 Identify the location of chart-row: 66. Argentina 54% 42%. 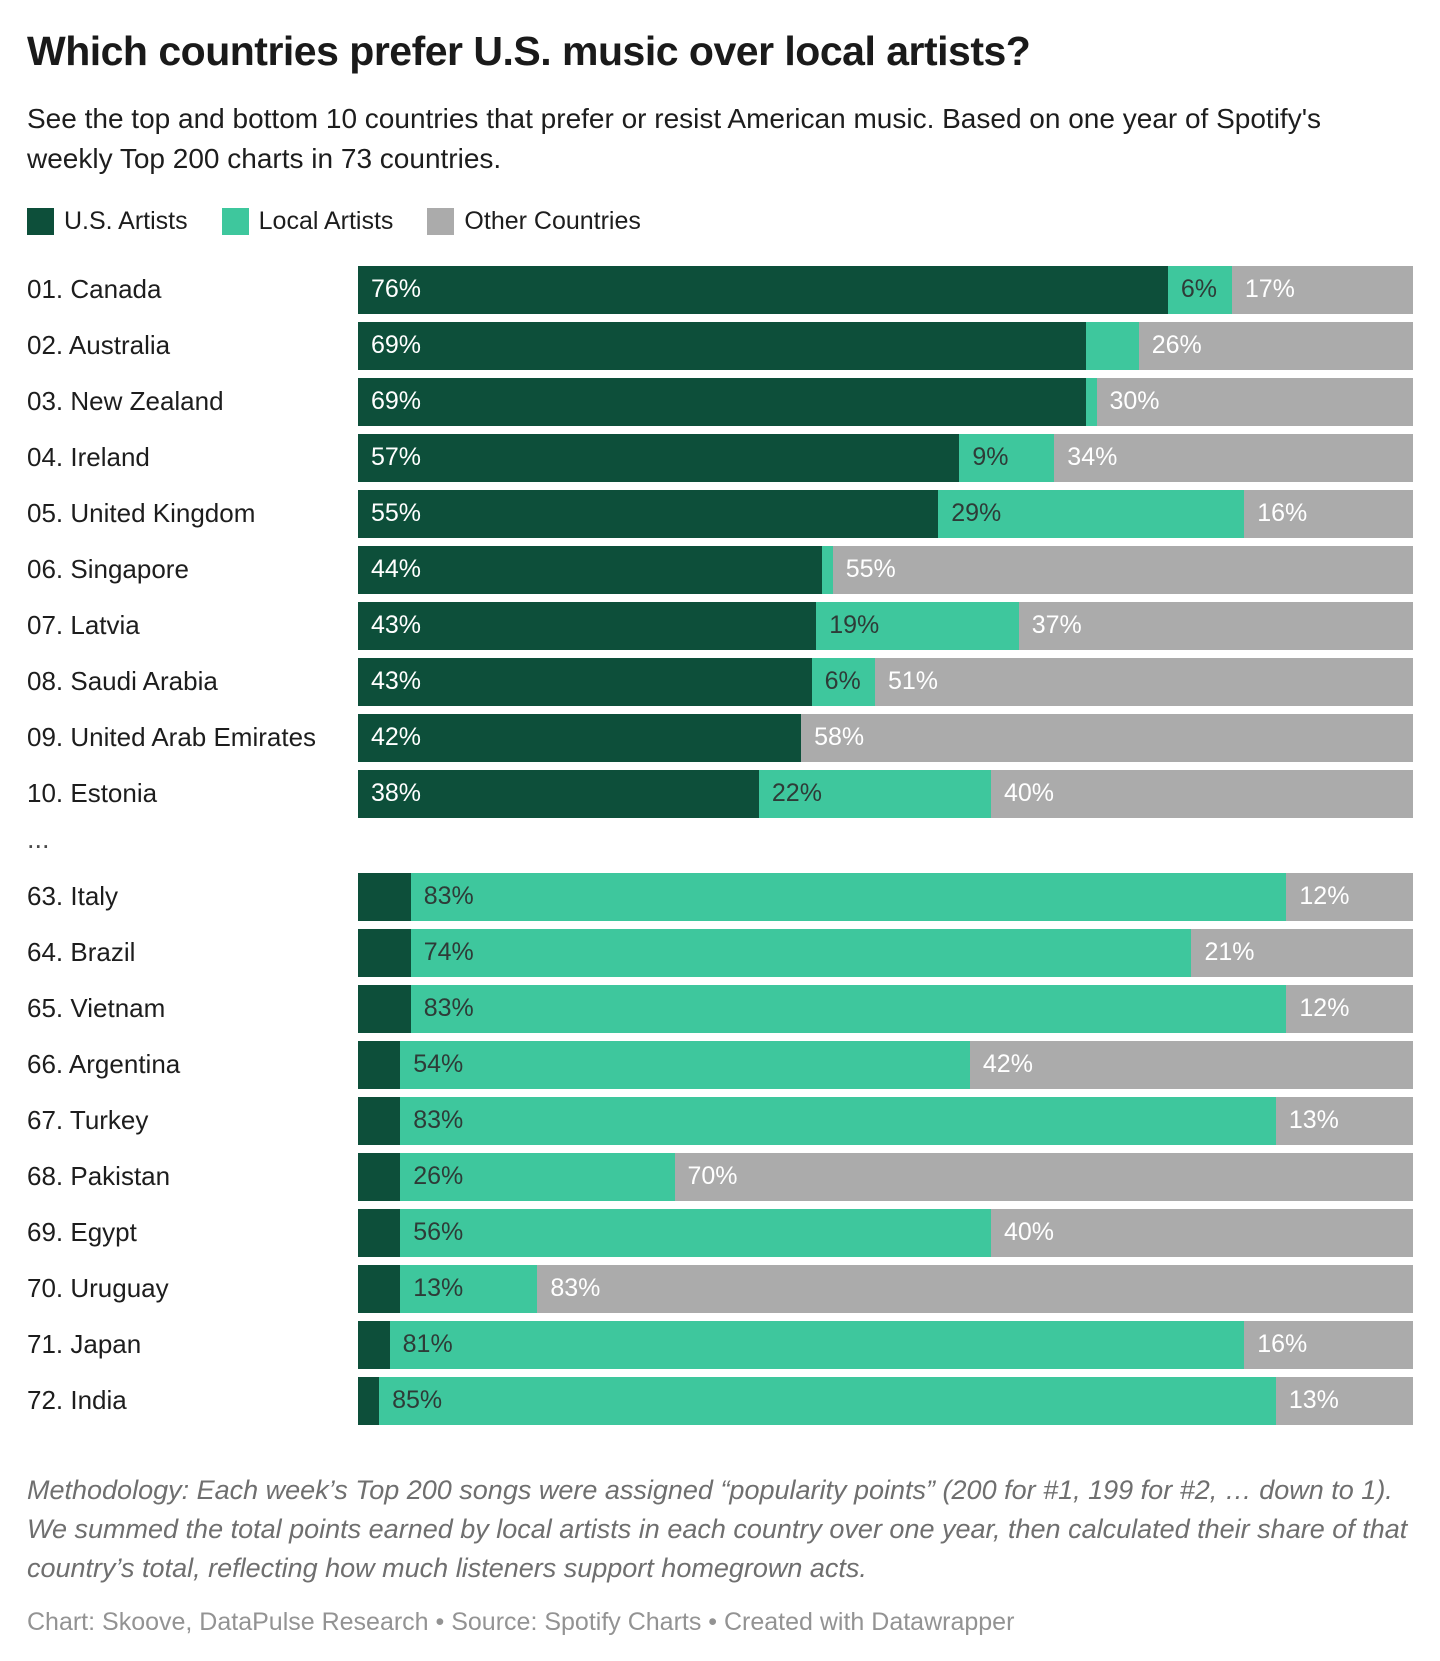
(720, 1064).